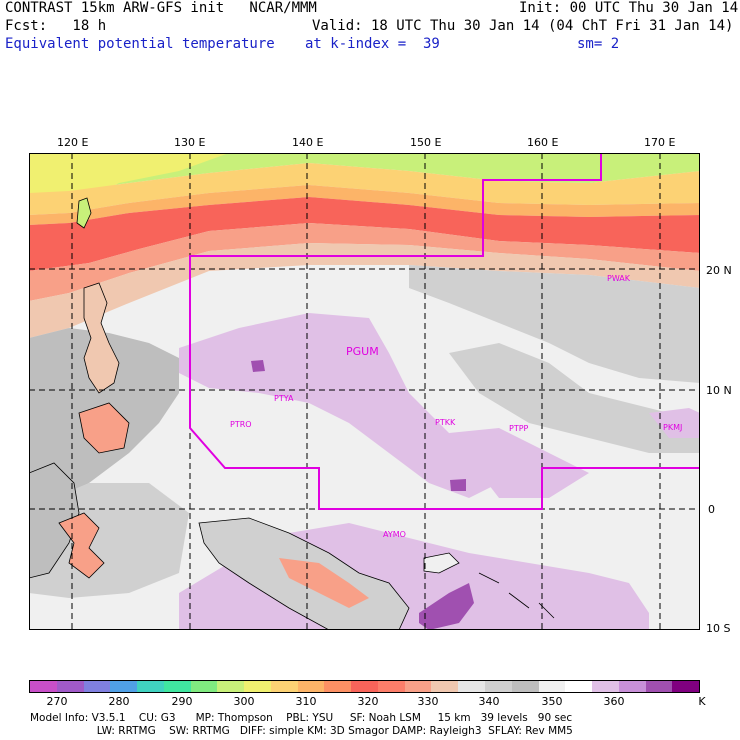  What do you see at coordinates (57, 701) in the screenshot?
I see `colorbar-label-270: 270` at bounding box center [57, 701].